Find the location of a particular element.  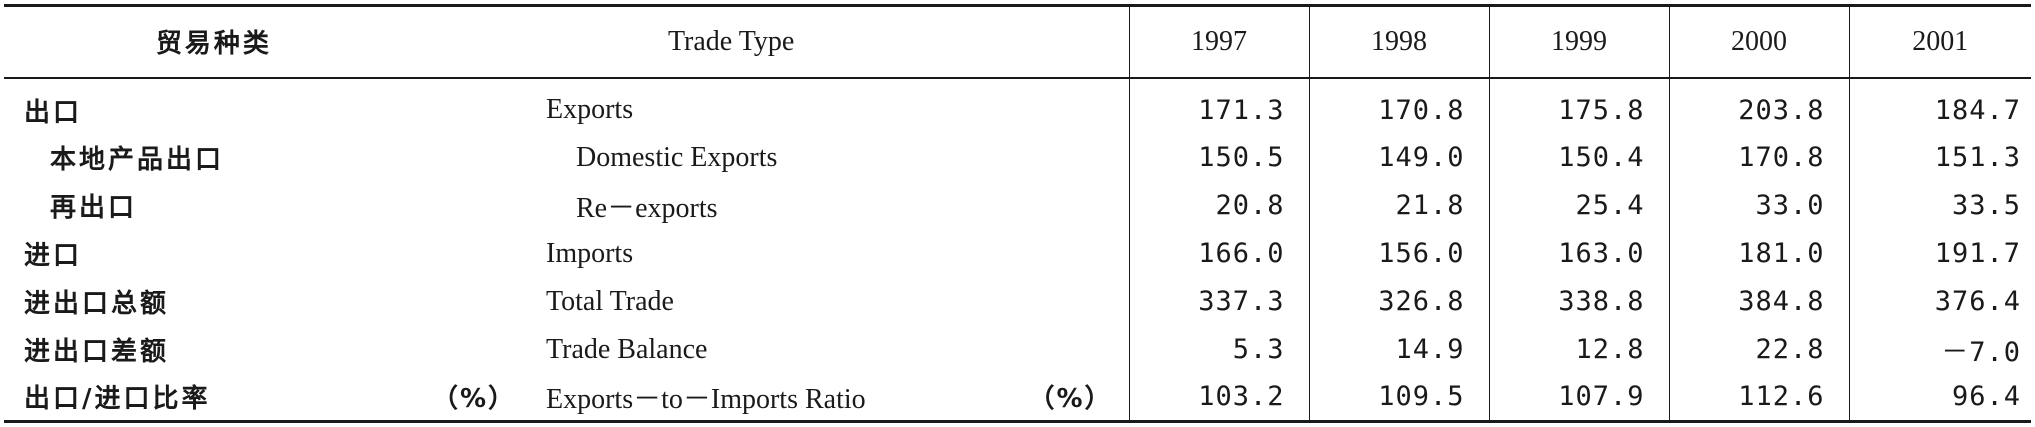

value-cell-1999: 150.4 is located at coordinates (1579, 157).